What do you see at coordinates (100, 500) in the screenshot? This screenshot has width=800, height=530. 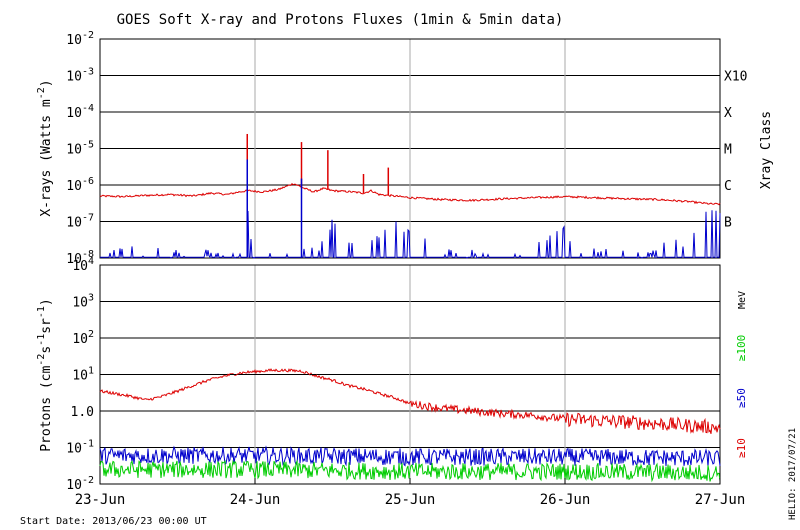 I see `x-tick-label: 23-Jun` at bounding box center [100, 500].